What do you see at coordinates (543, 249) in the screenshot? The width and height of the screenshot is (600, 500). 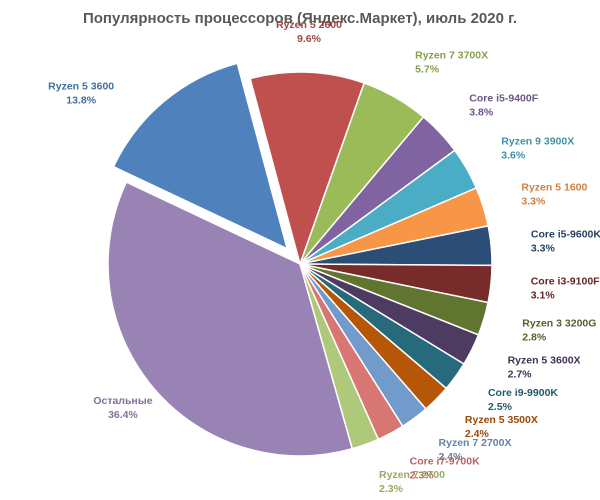 I see `slice-value-core-i5-9600kf: 3.3%` at bounding box center [543, 249].